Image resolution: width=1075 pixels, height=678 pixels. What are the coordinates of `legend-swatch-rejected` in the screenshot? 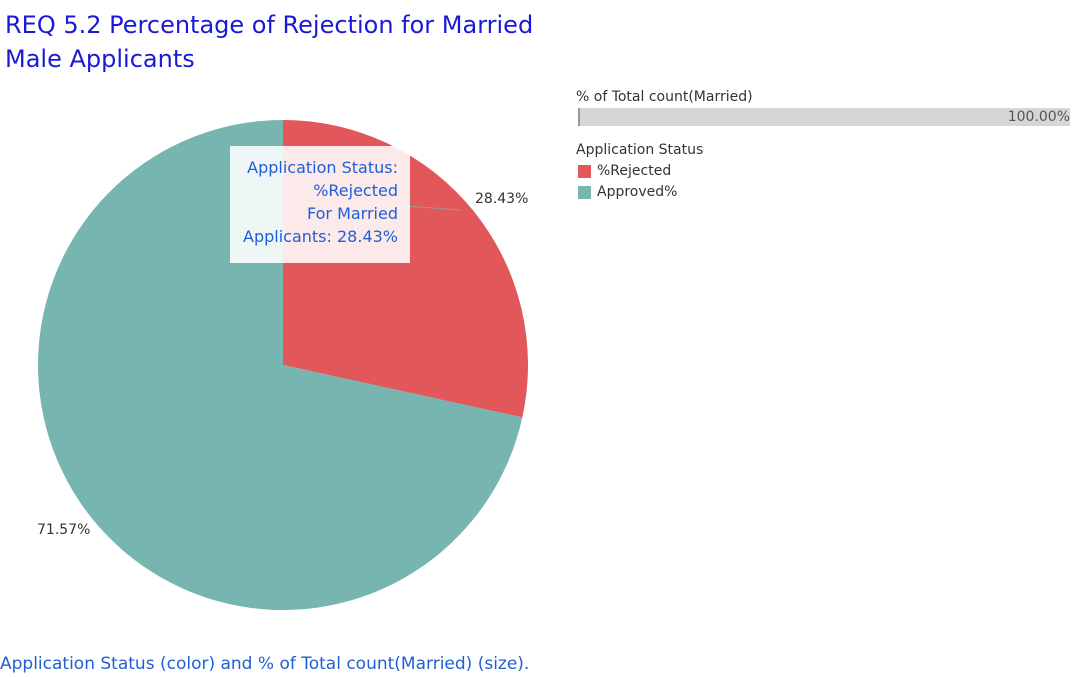 It's located at (584, 171).